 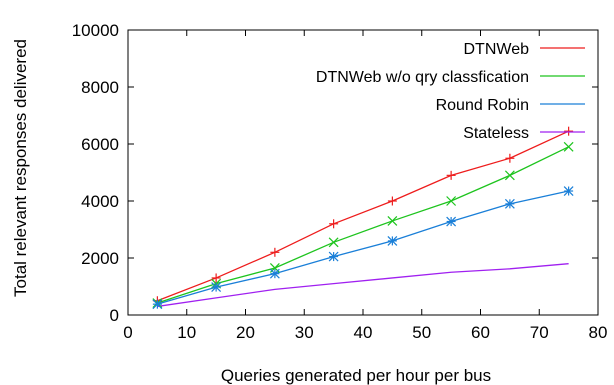 I want to click on legend-label-2: Round Robin, so click(x=482, y=105).